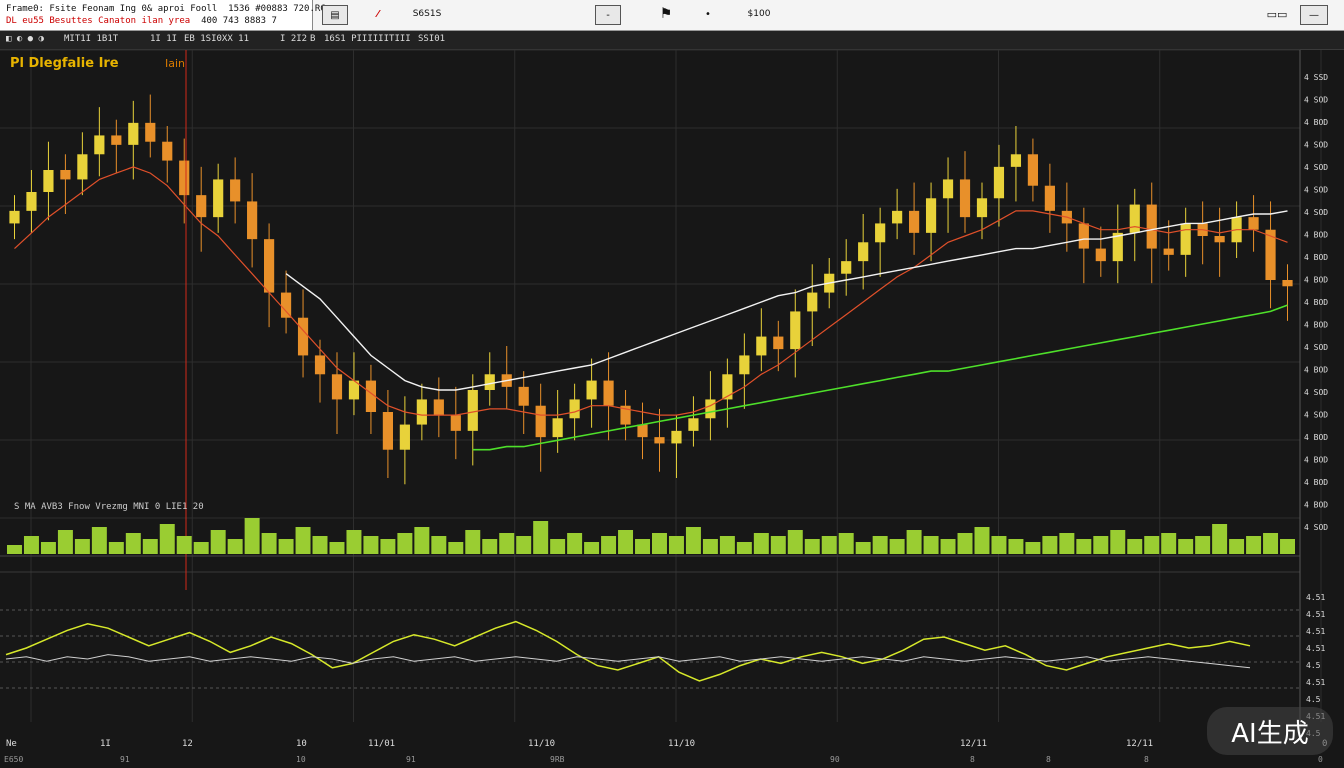 Image resolution: width=1344 pixels, height=768 pixels. I want to click on time-tick-label: Ne, so click(11, 744).